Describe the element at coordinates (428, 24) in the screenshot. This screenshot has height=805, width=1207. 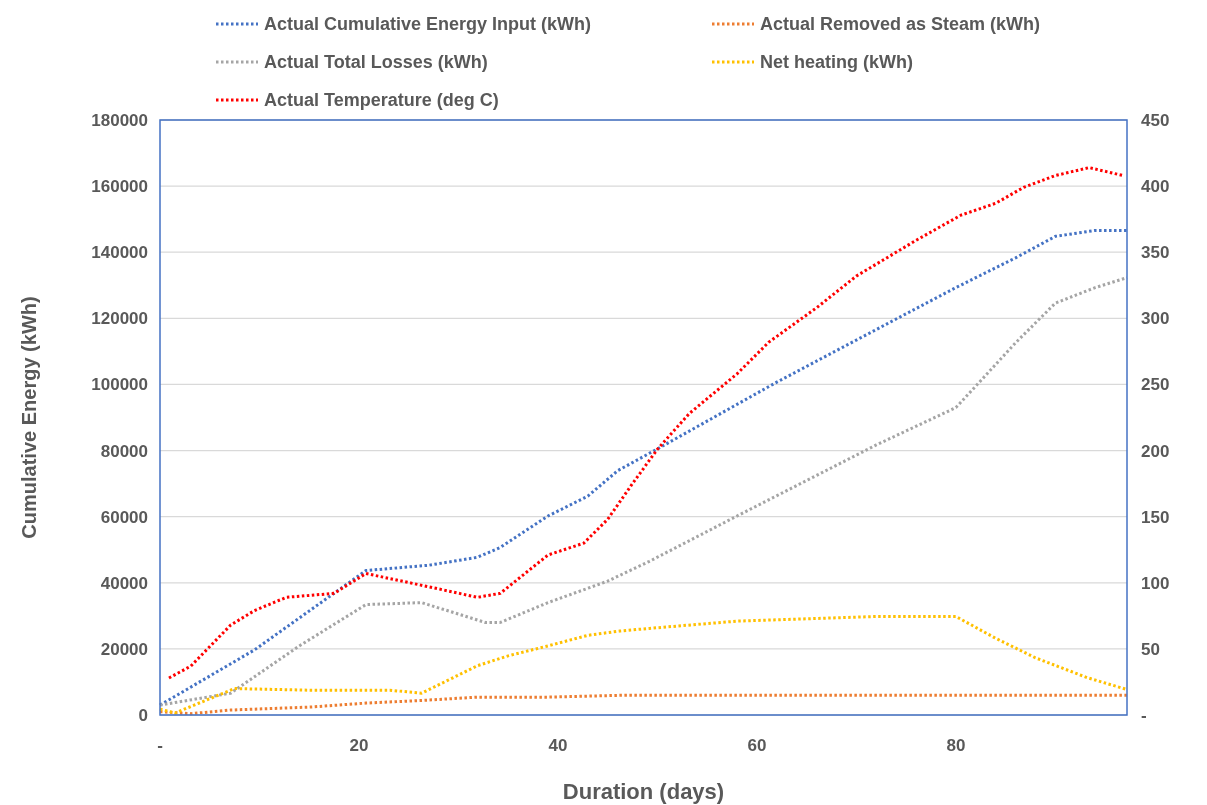
I see `legend-label: Actual Cumulative Energy Input (kWh)` at that location.